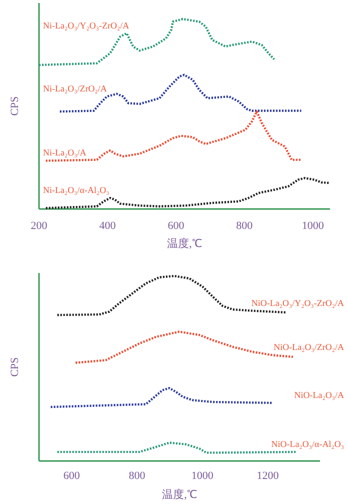 The image size is (347, 504). What do you see at coordinates (65, 153) in the screenshot?
I see `series-label: Ni-La₂O₃/A` at bounding box center [65, 153].